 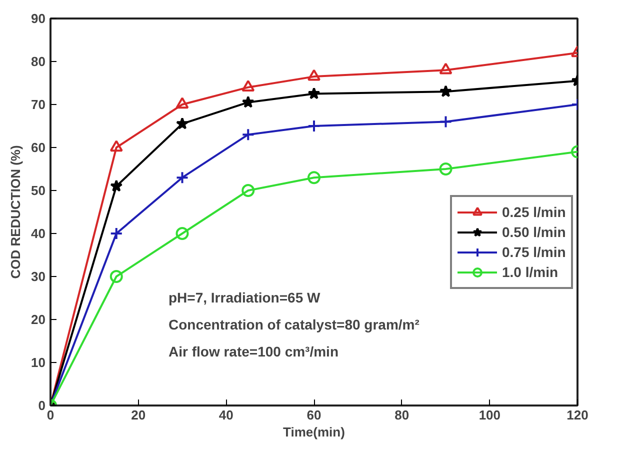 I want to click on legend-label: 0.75 l/min, so click(x=534, y=252).